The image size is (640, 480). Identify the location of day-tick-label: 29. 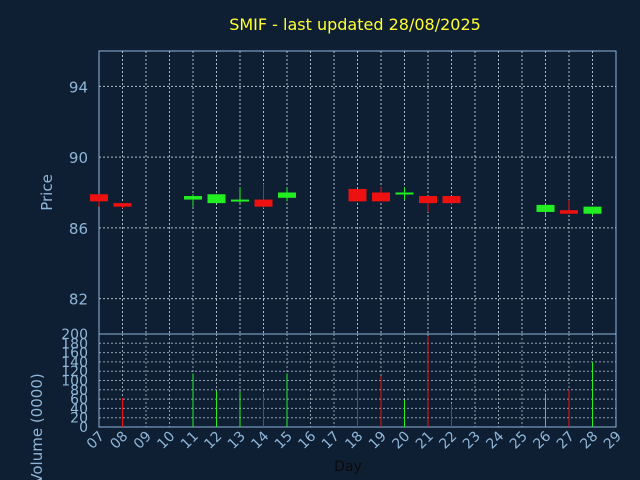
(613, 441).